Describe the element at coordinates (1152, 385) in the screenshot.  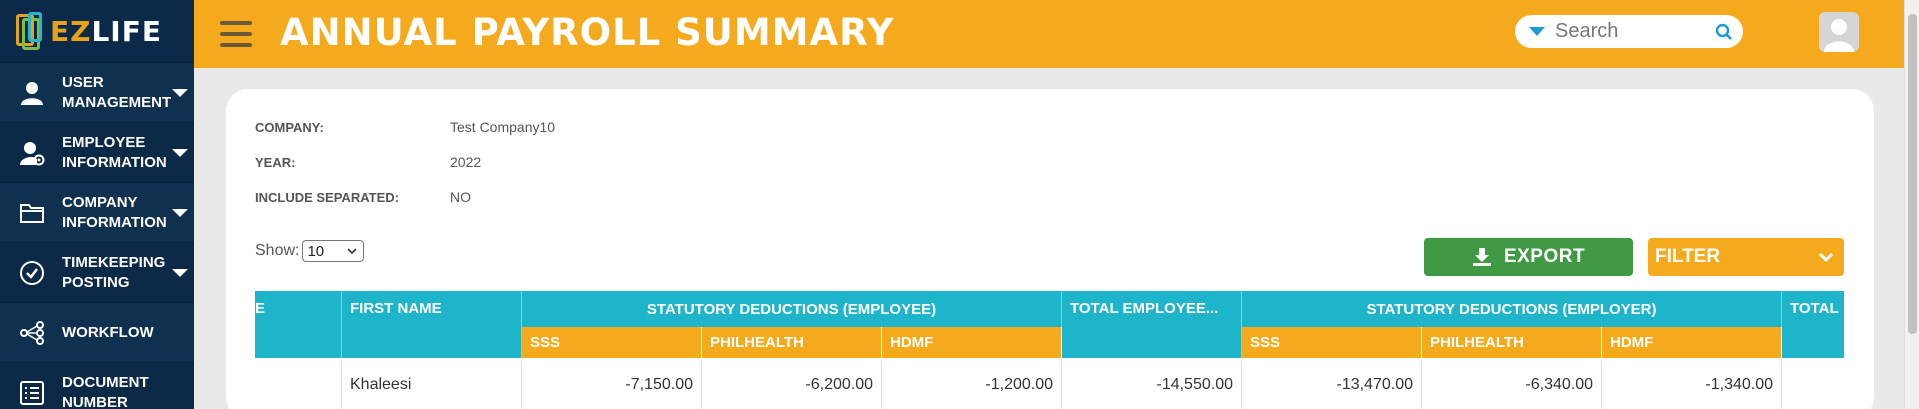
I see `cell-total-employee: -14,550.00` at that location.